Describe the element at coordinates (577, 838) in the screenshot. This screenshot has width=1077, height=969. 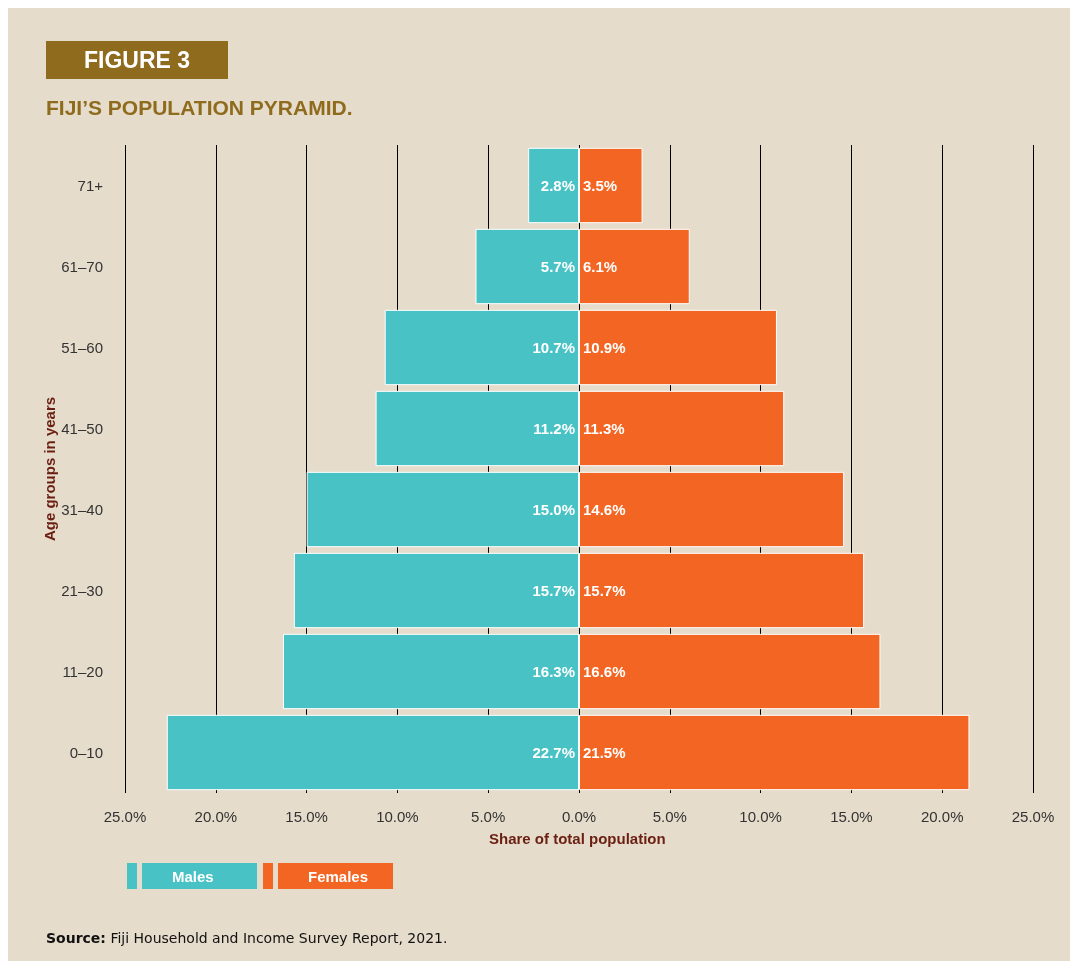
I see `x-axis-title: Share of total population` at that location.